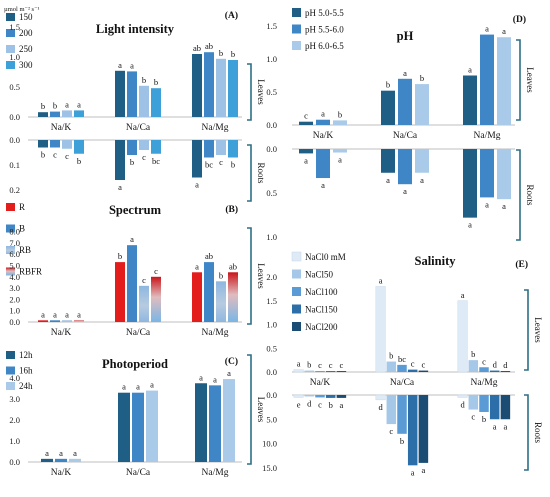 This screenshot has height=497, width=550. What do you see at coordinates (318, 291) in the screenshot?
I see `panel-E-legend: NaCl0 mM NaCl50 NaCl100 NaCl150 NaCl200` at bounding box center [318, 291].